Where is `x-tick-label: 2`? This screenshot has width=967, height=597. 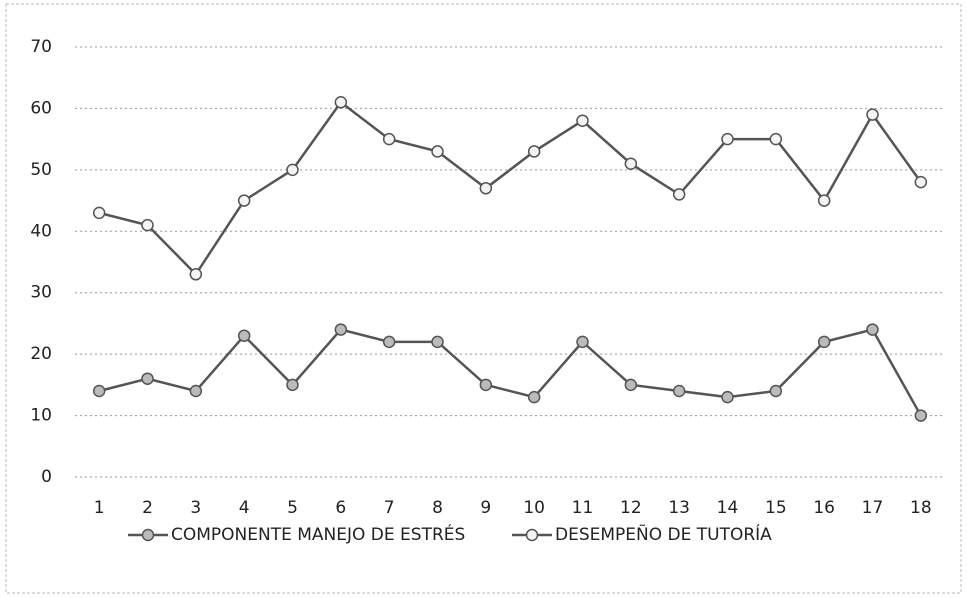 x-tick-label: 2 is located at coordinates (147, 508).